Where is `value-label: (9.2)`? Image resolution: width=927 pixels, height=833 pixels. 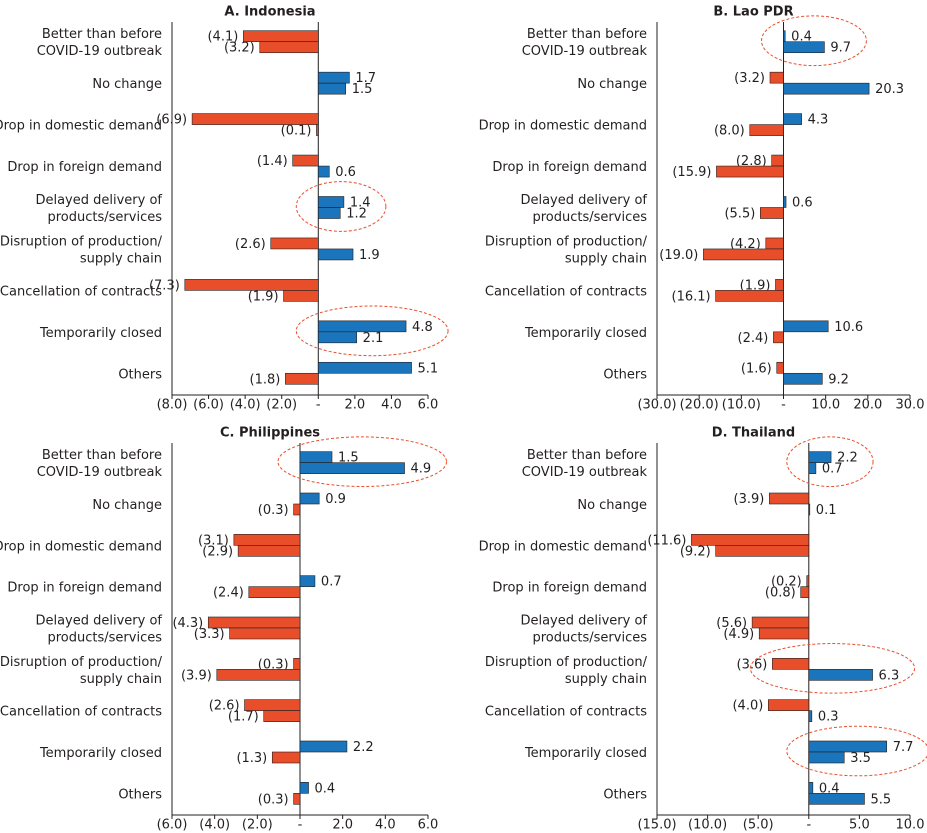
value-label: (9.2) is located at coordinates (695, 551).